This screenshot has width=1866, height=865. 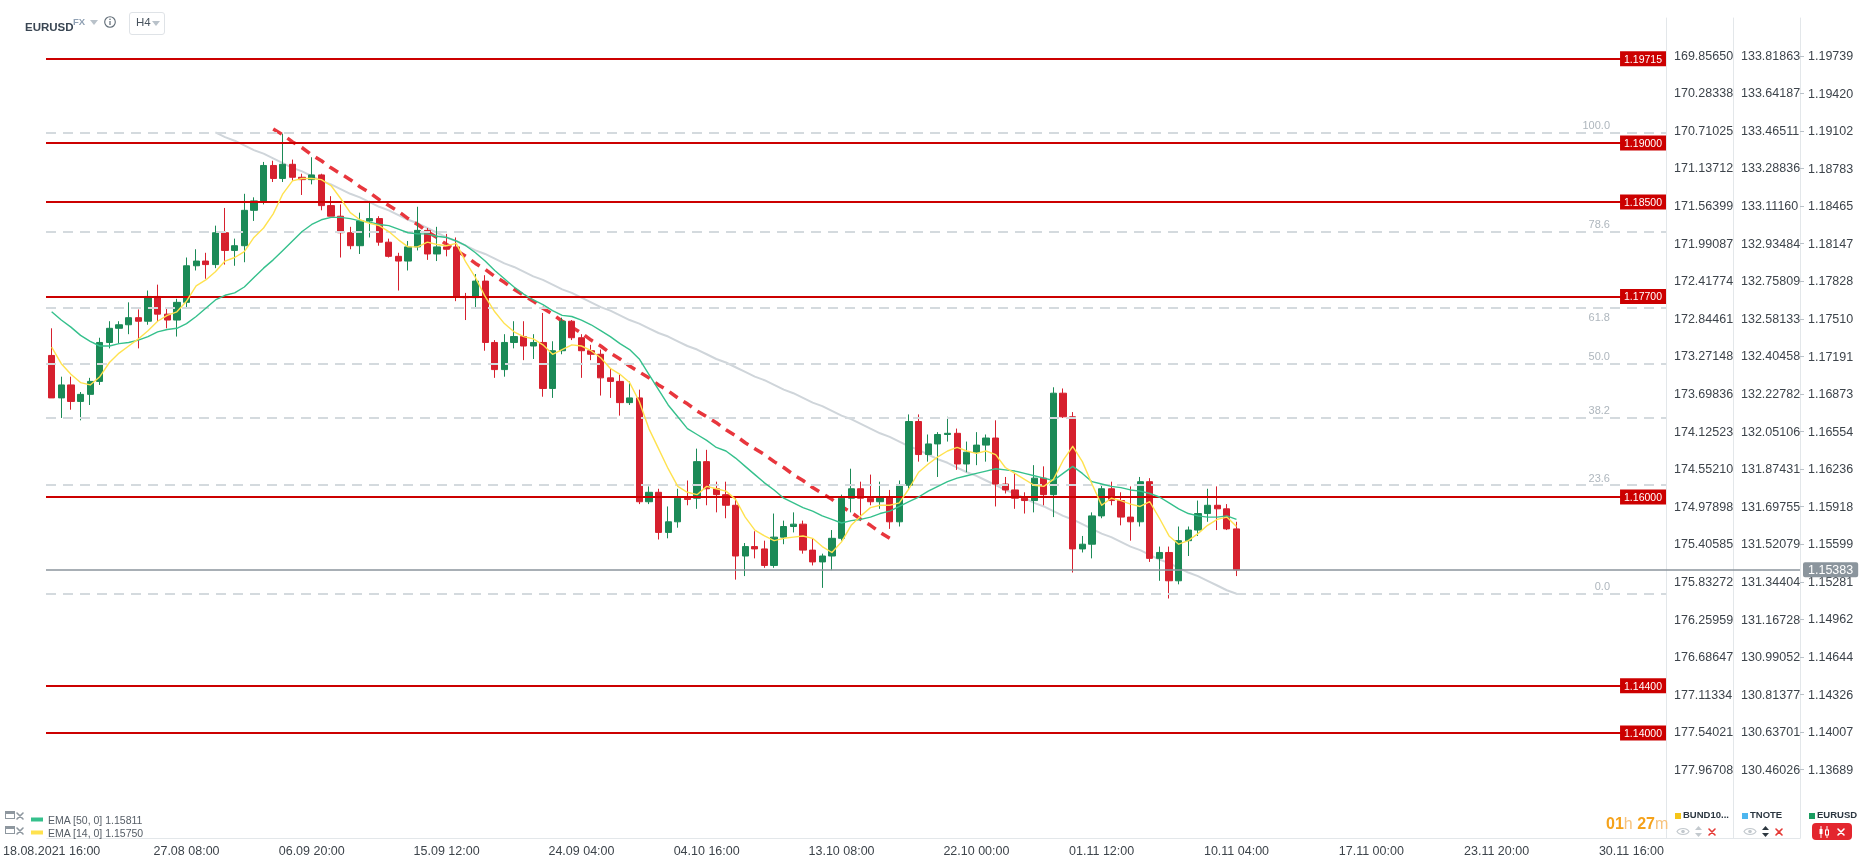 I want to click on y3-tick-label: 176.68647, so click(x=1704, y=657).